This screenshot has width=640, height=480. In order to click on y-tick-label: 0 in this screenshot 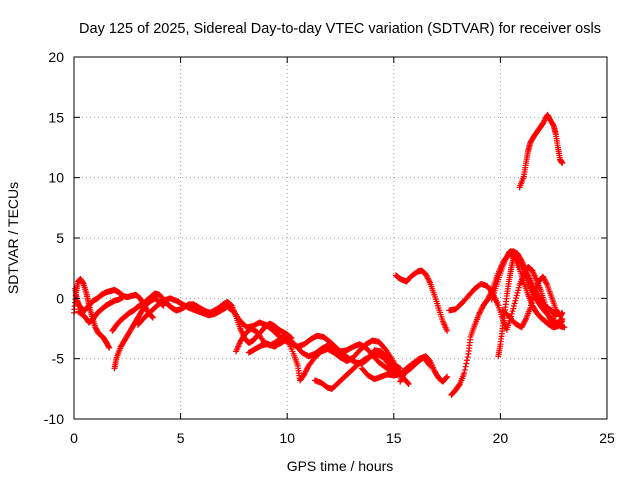, I will do `click(60, 298)`.